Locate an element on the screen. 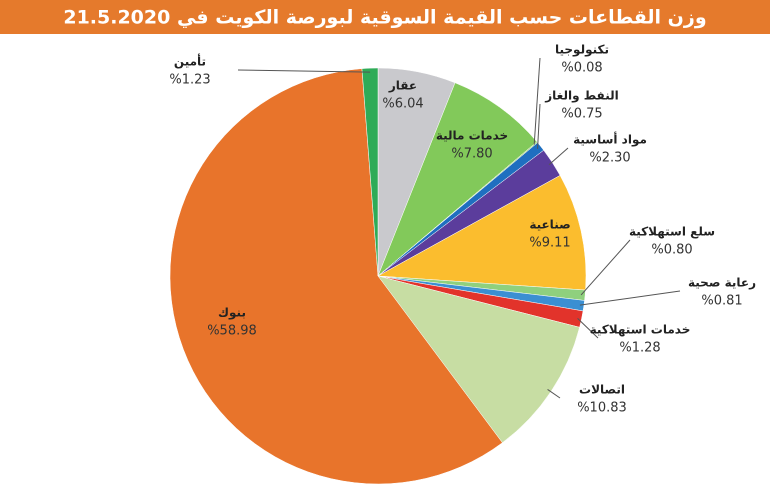  value-label: %0.08 is located at coordinates (581, 68).